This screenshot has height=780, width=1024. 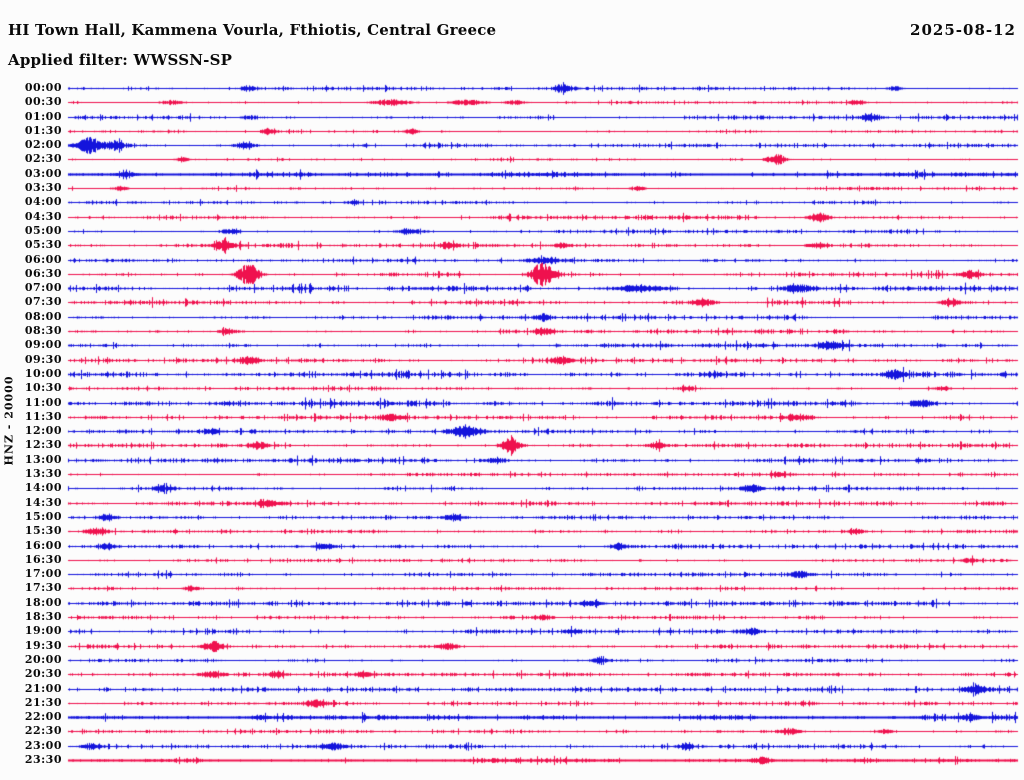 What do you see at coordinates (43, 530) in the screenshot?
I see `time-label: 15:30` at bounding box center [43, 530].